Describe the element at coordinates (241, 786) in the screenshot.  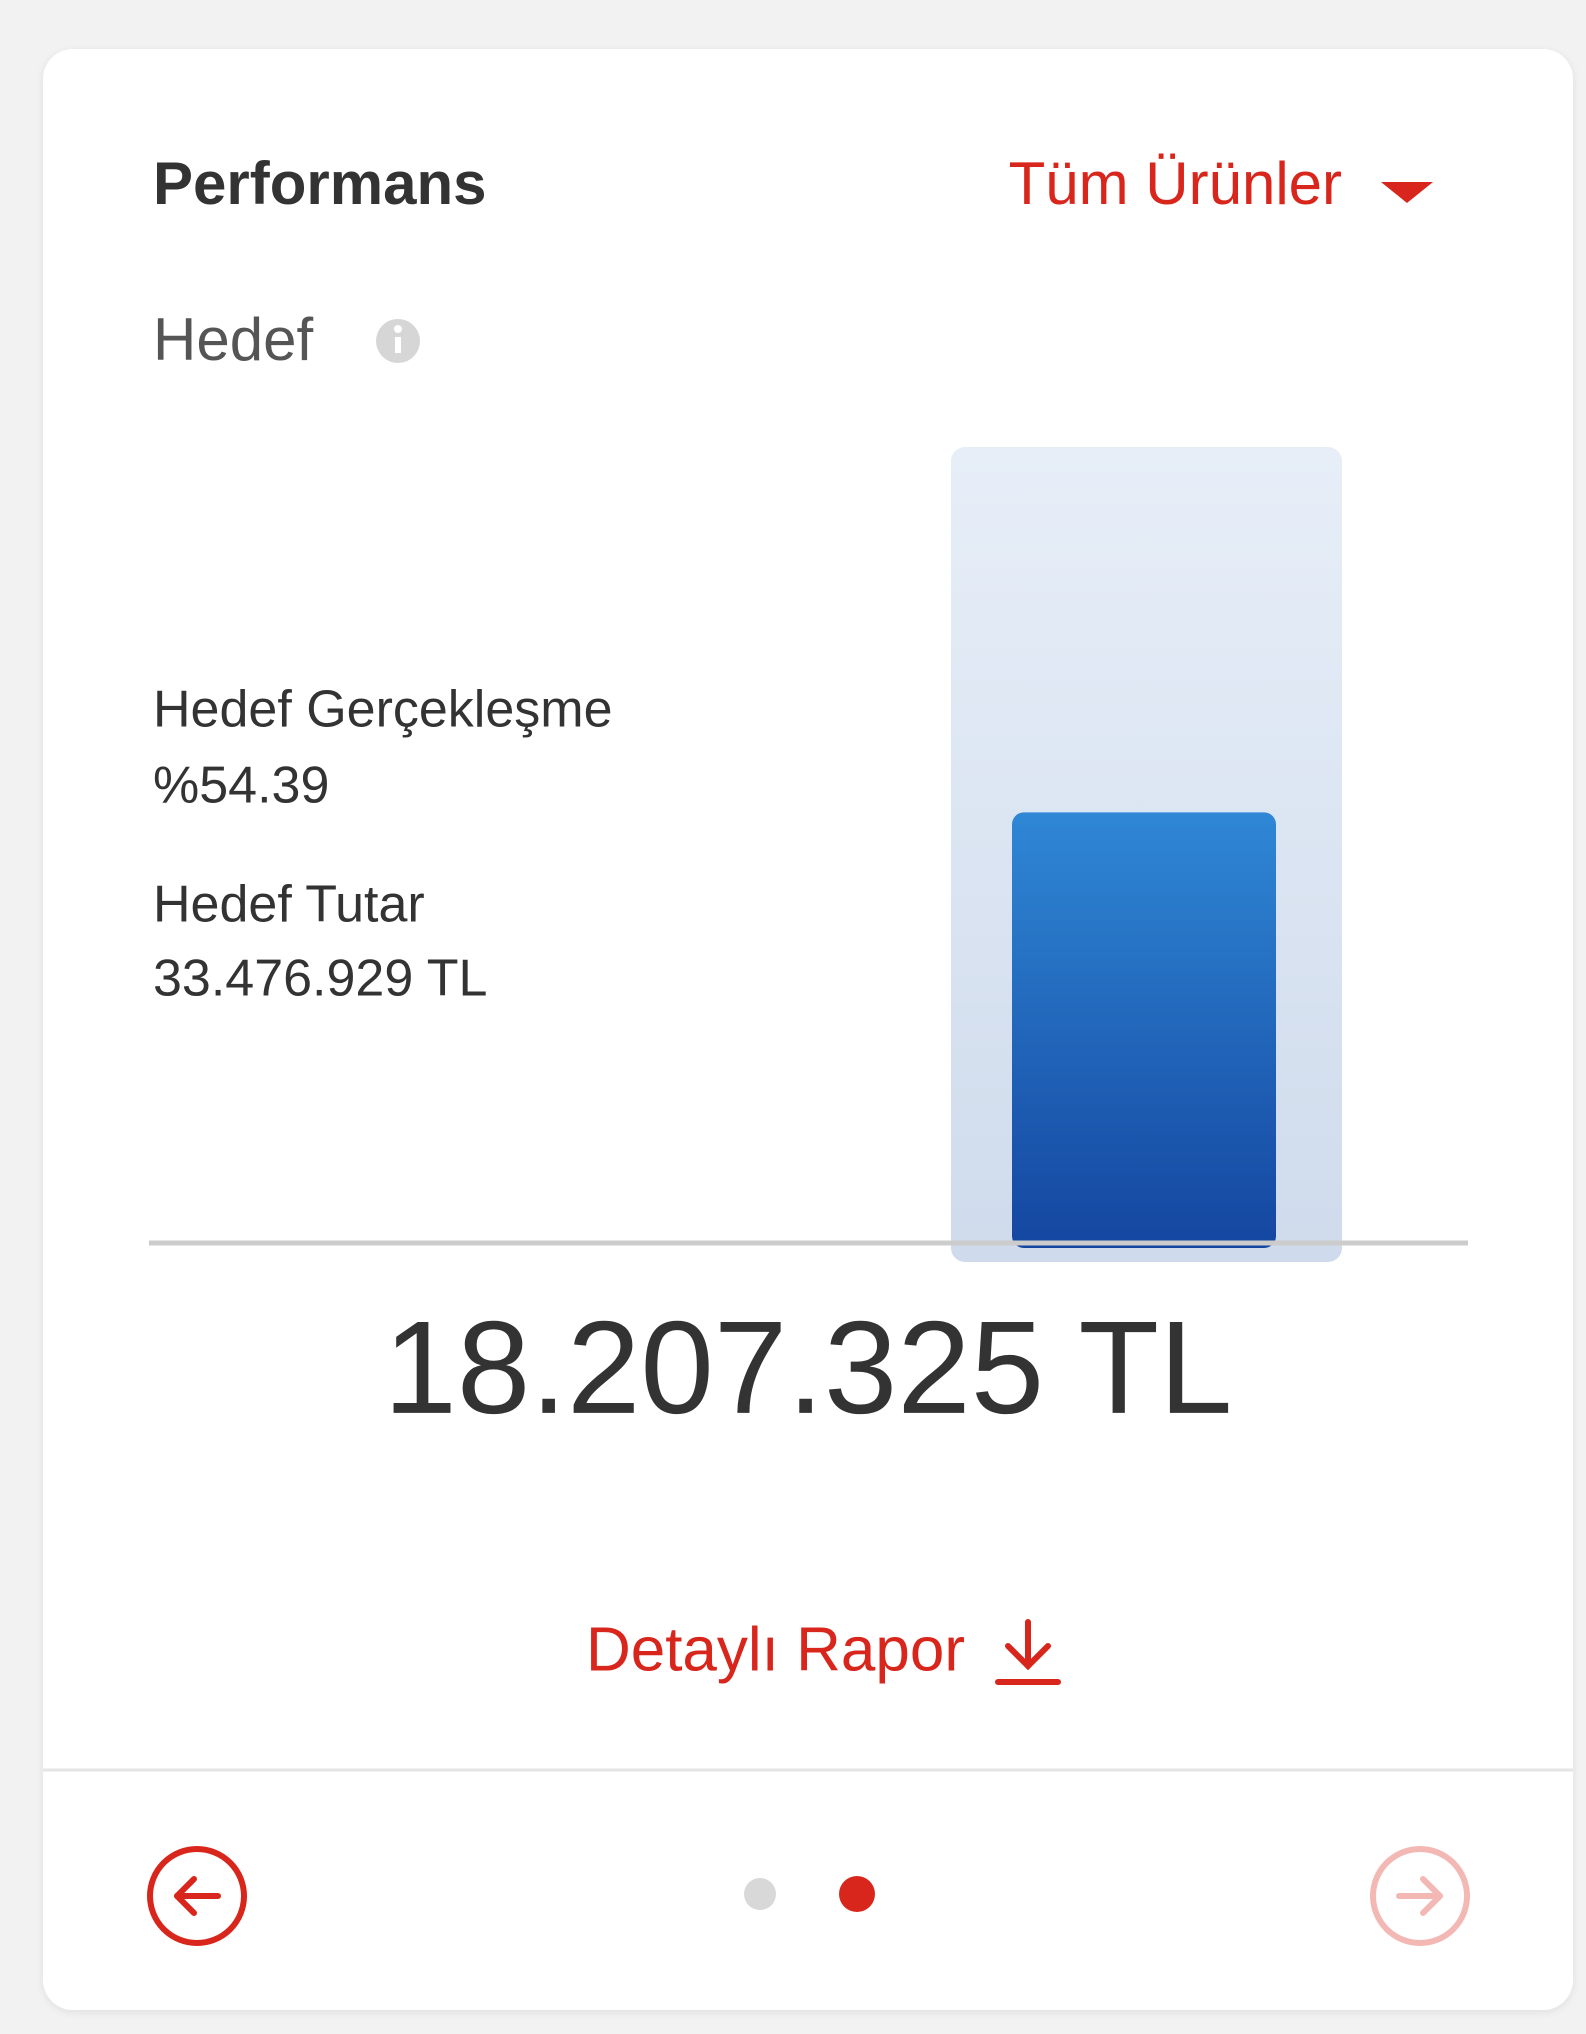
I see `achievement-value: %54.39` at that location.